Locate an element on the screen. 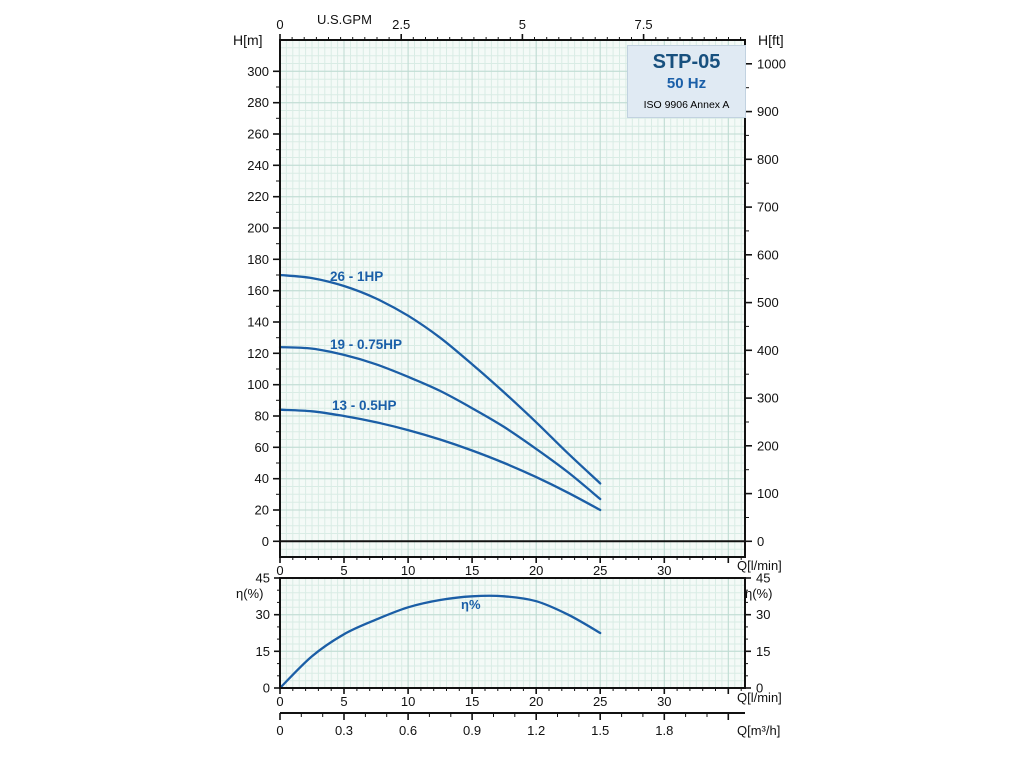 The image size is (1024, 768). right-tick-label: 600 is located at coordinates (768, 254).